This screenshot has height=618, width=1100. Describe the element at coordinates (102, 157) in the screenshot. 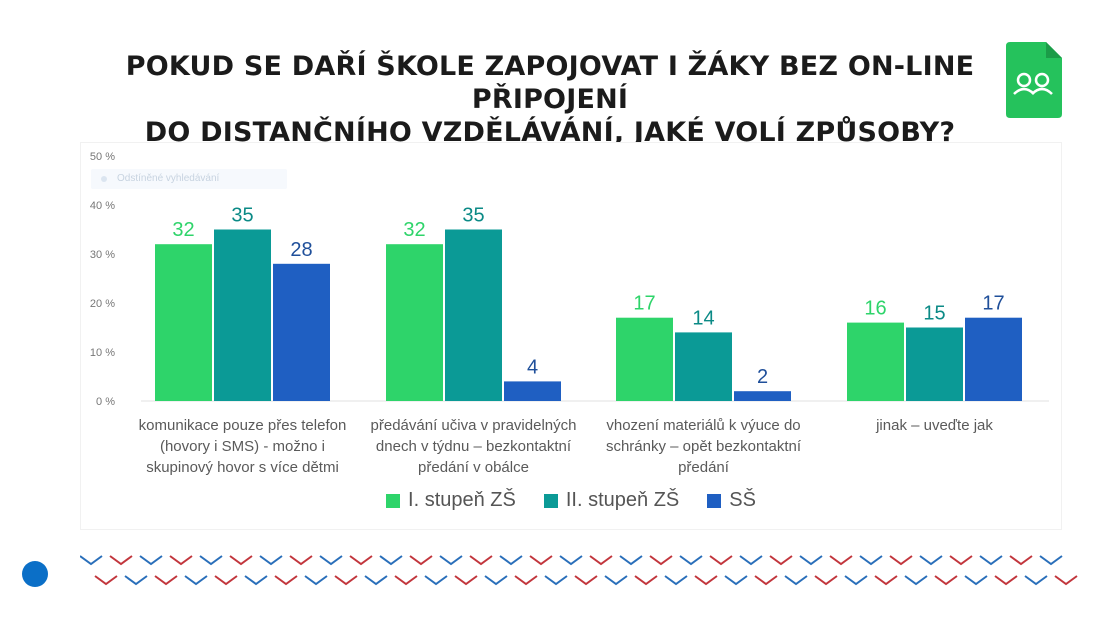

I see `y-tick-label: 50 %` at that location.